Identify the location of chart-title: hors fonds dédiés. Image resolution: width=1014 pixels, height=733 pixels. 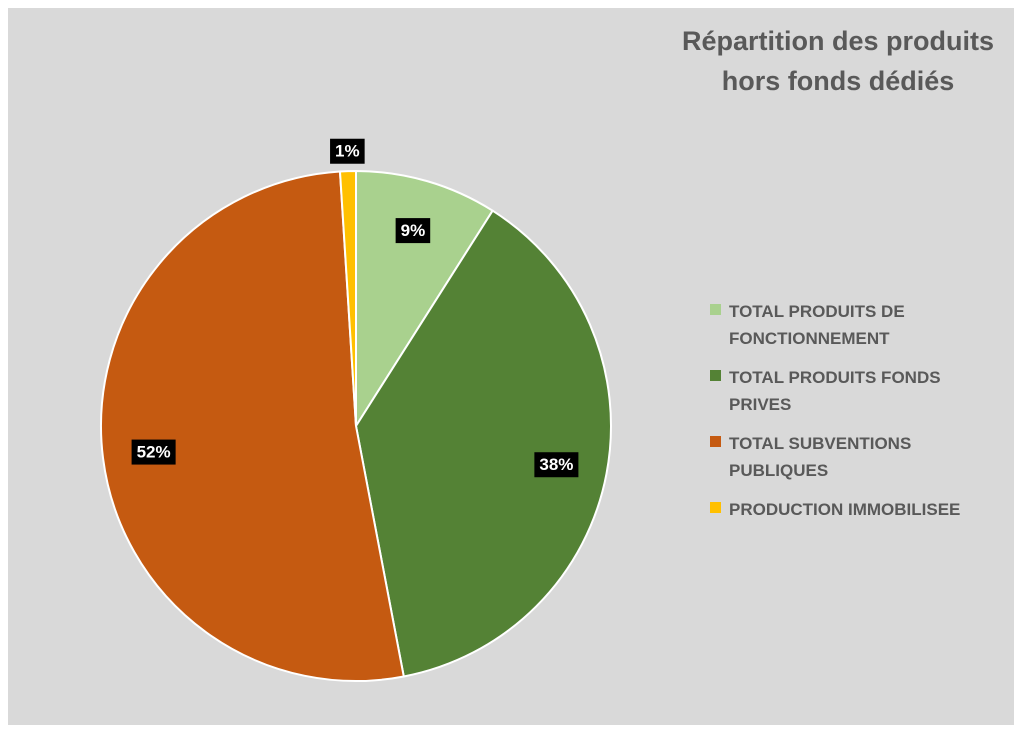
(838, 81).